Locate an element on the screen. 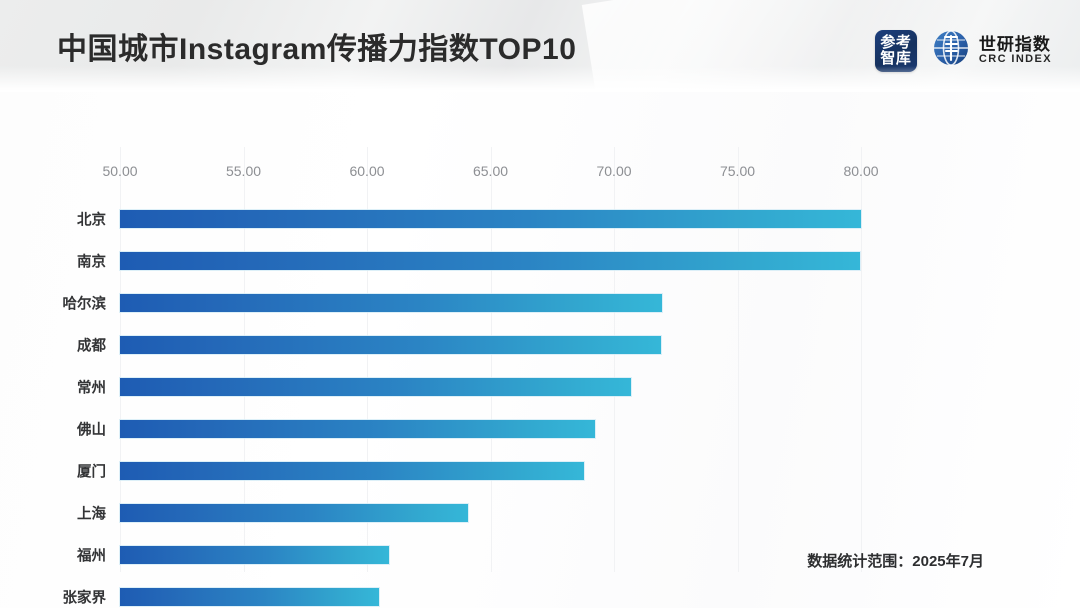 The image size is (1080, 608). bar-row: 南京 is located at coordinates (469, 261).